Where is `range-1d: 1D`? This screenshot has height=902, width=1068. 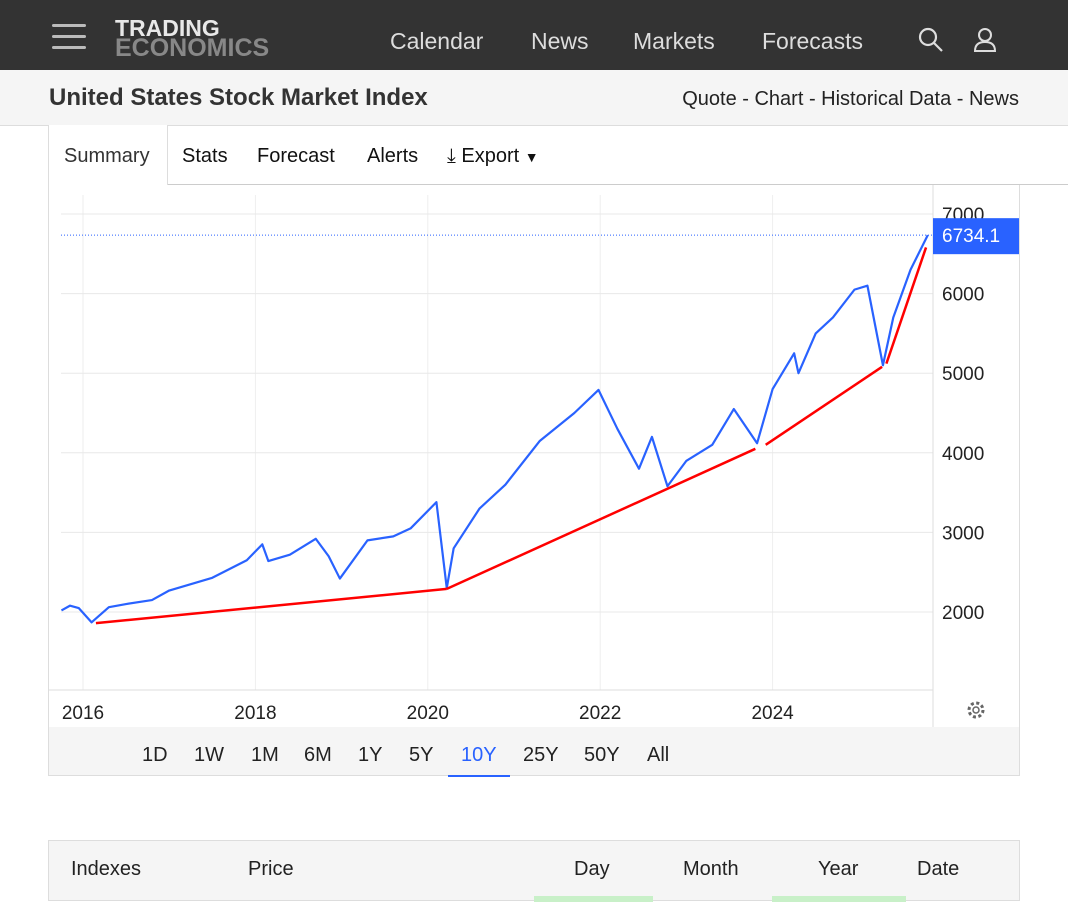 range-1d: 1D is located at coordinates (155, 755).